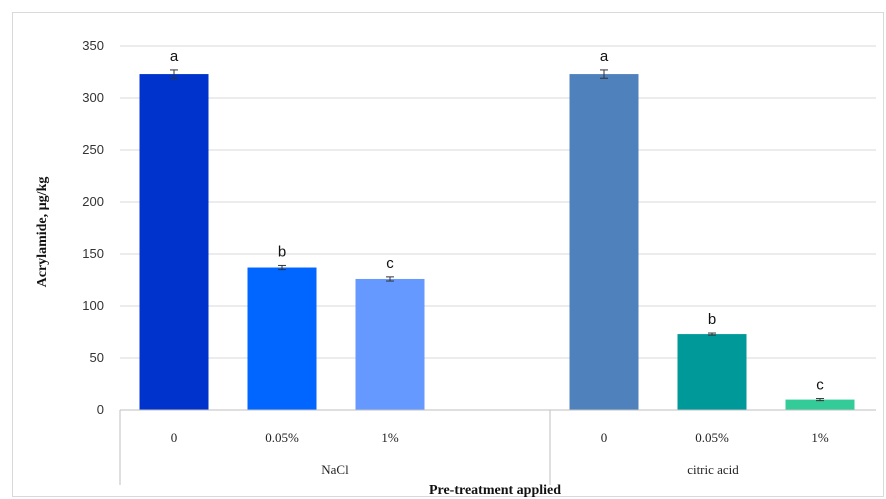 This screenshot has width=886, height=499. I want to click on y-axis-title: Acrylamide, µg/kg, so click(42, 232).